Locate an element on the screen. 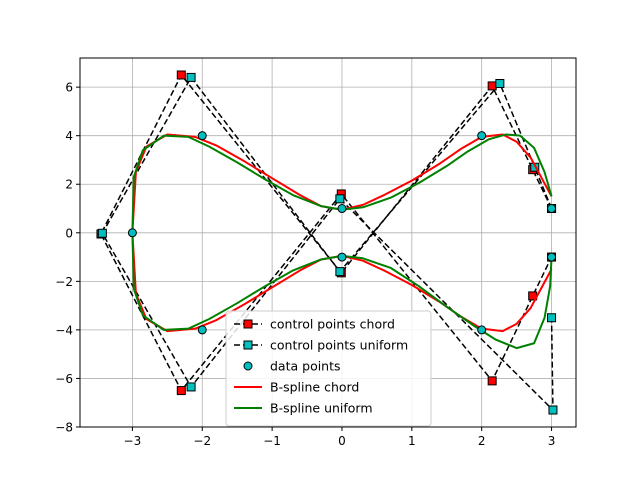  y-tick-label: 0 is located at coordinates (69, 233).